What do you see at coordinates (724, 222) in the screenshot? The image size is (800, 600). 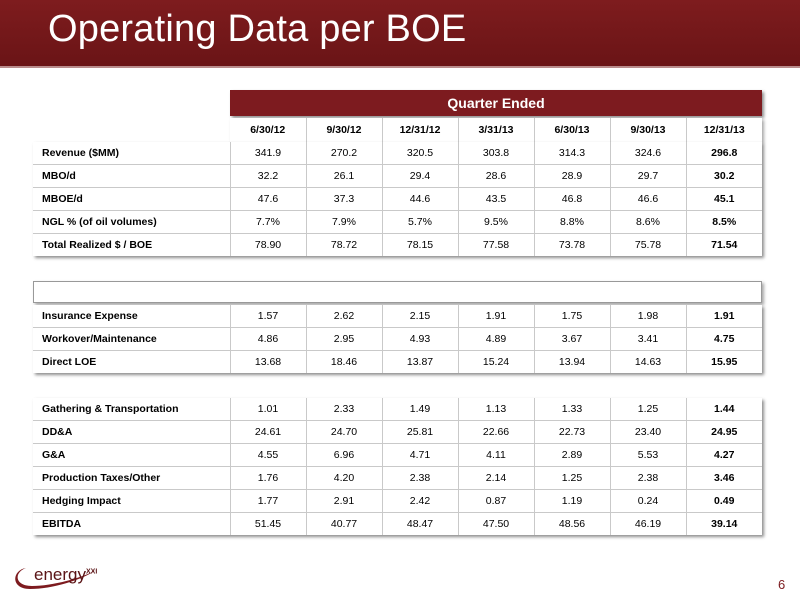 I see `table-cell: 8.5%` at bounding box center [724, 222].